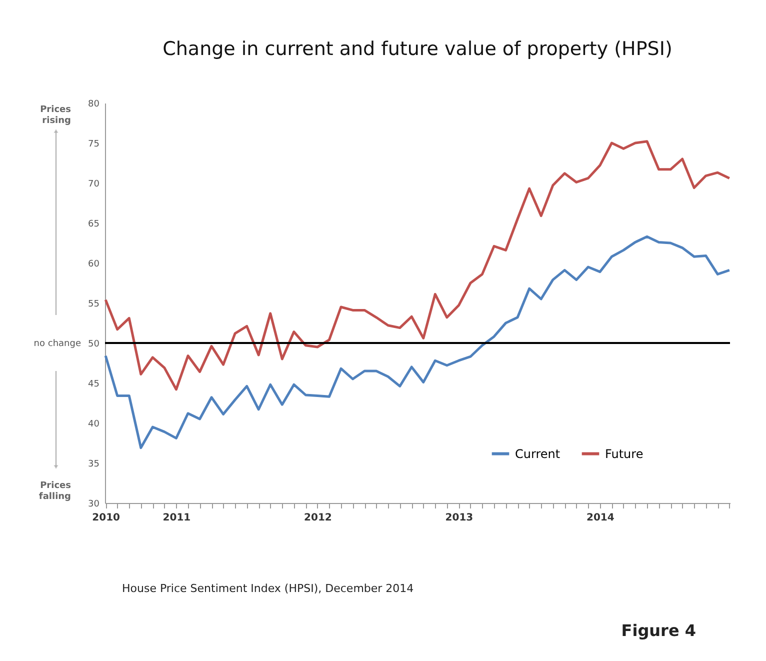  Describe the element at coordinates (417, 49) in the screenshot. I see `chart-title: Change in current and future value of property (HPSI)` at that location.